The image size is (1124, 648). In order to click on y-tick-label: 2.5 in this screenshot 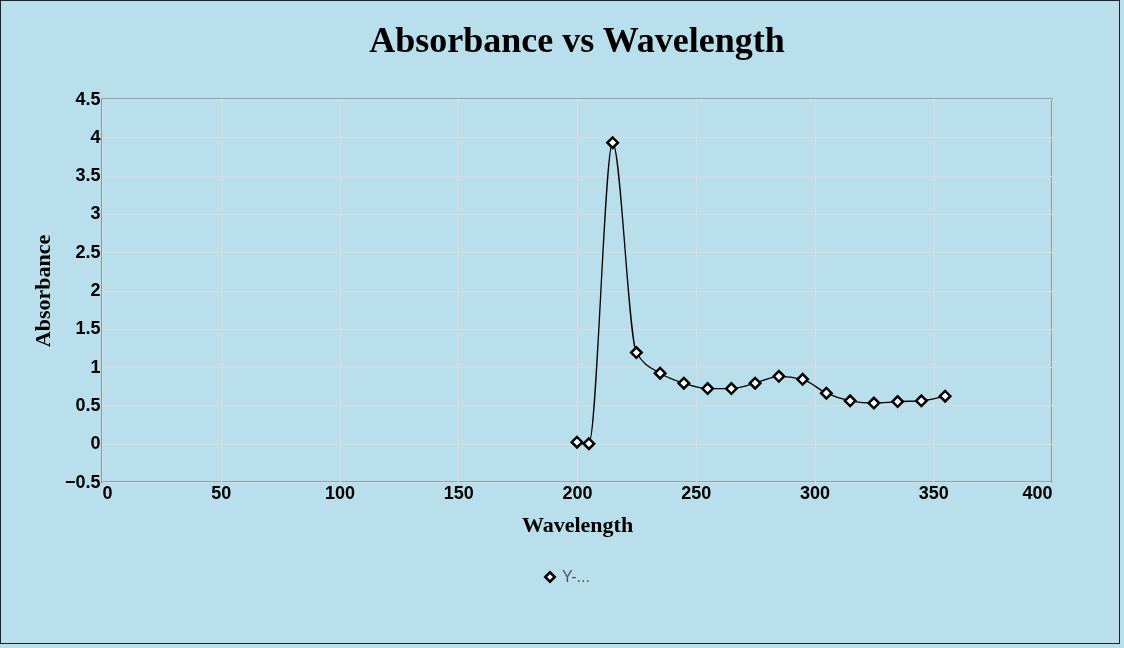, I will do `click(88, 251)`.